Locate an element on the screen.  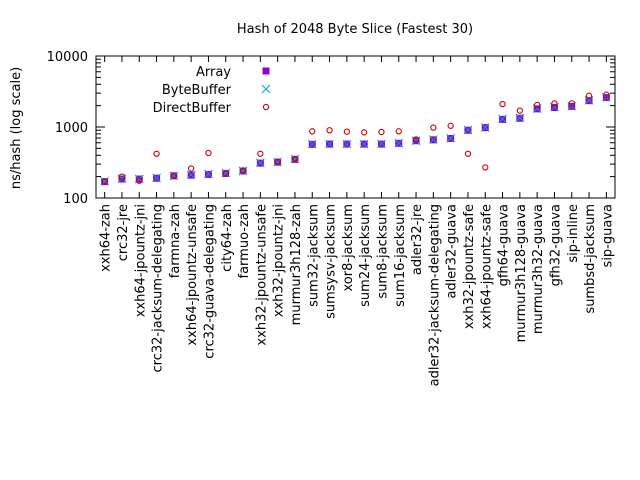
x-tick-label: crc32-jre is located at coordinates (123, 232).